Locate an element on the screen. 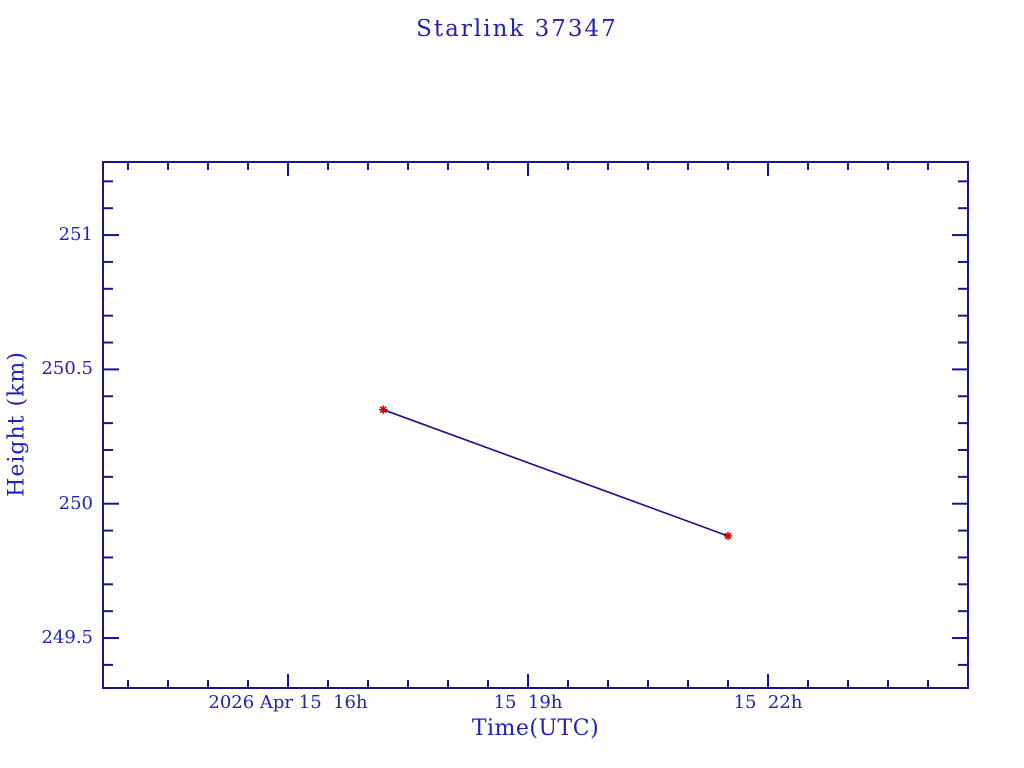 The width and height of the screenshot is (1024, 768). x-tick-label: 15 19h is located at coordinates (528, 702).